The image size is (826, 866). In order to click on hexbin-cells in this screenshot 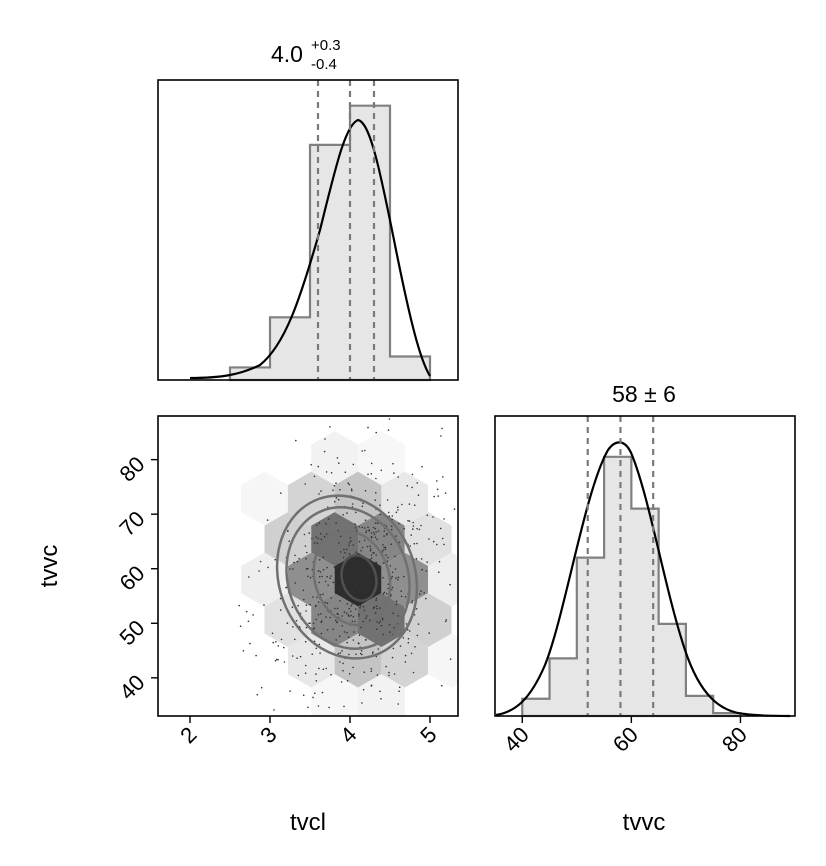, I will do `click(349, 573)`.